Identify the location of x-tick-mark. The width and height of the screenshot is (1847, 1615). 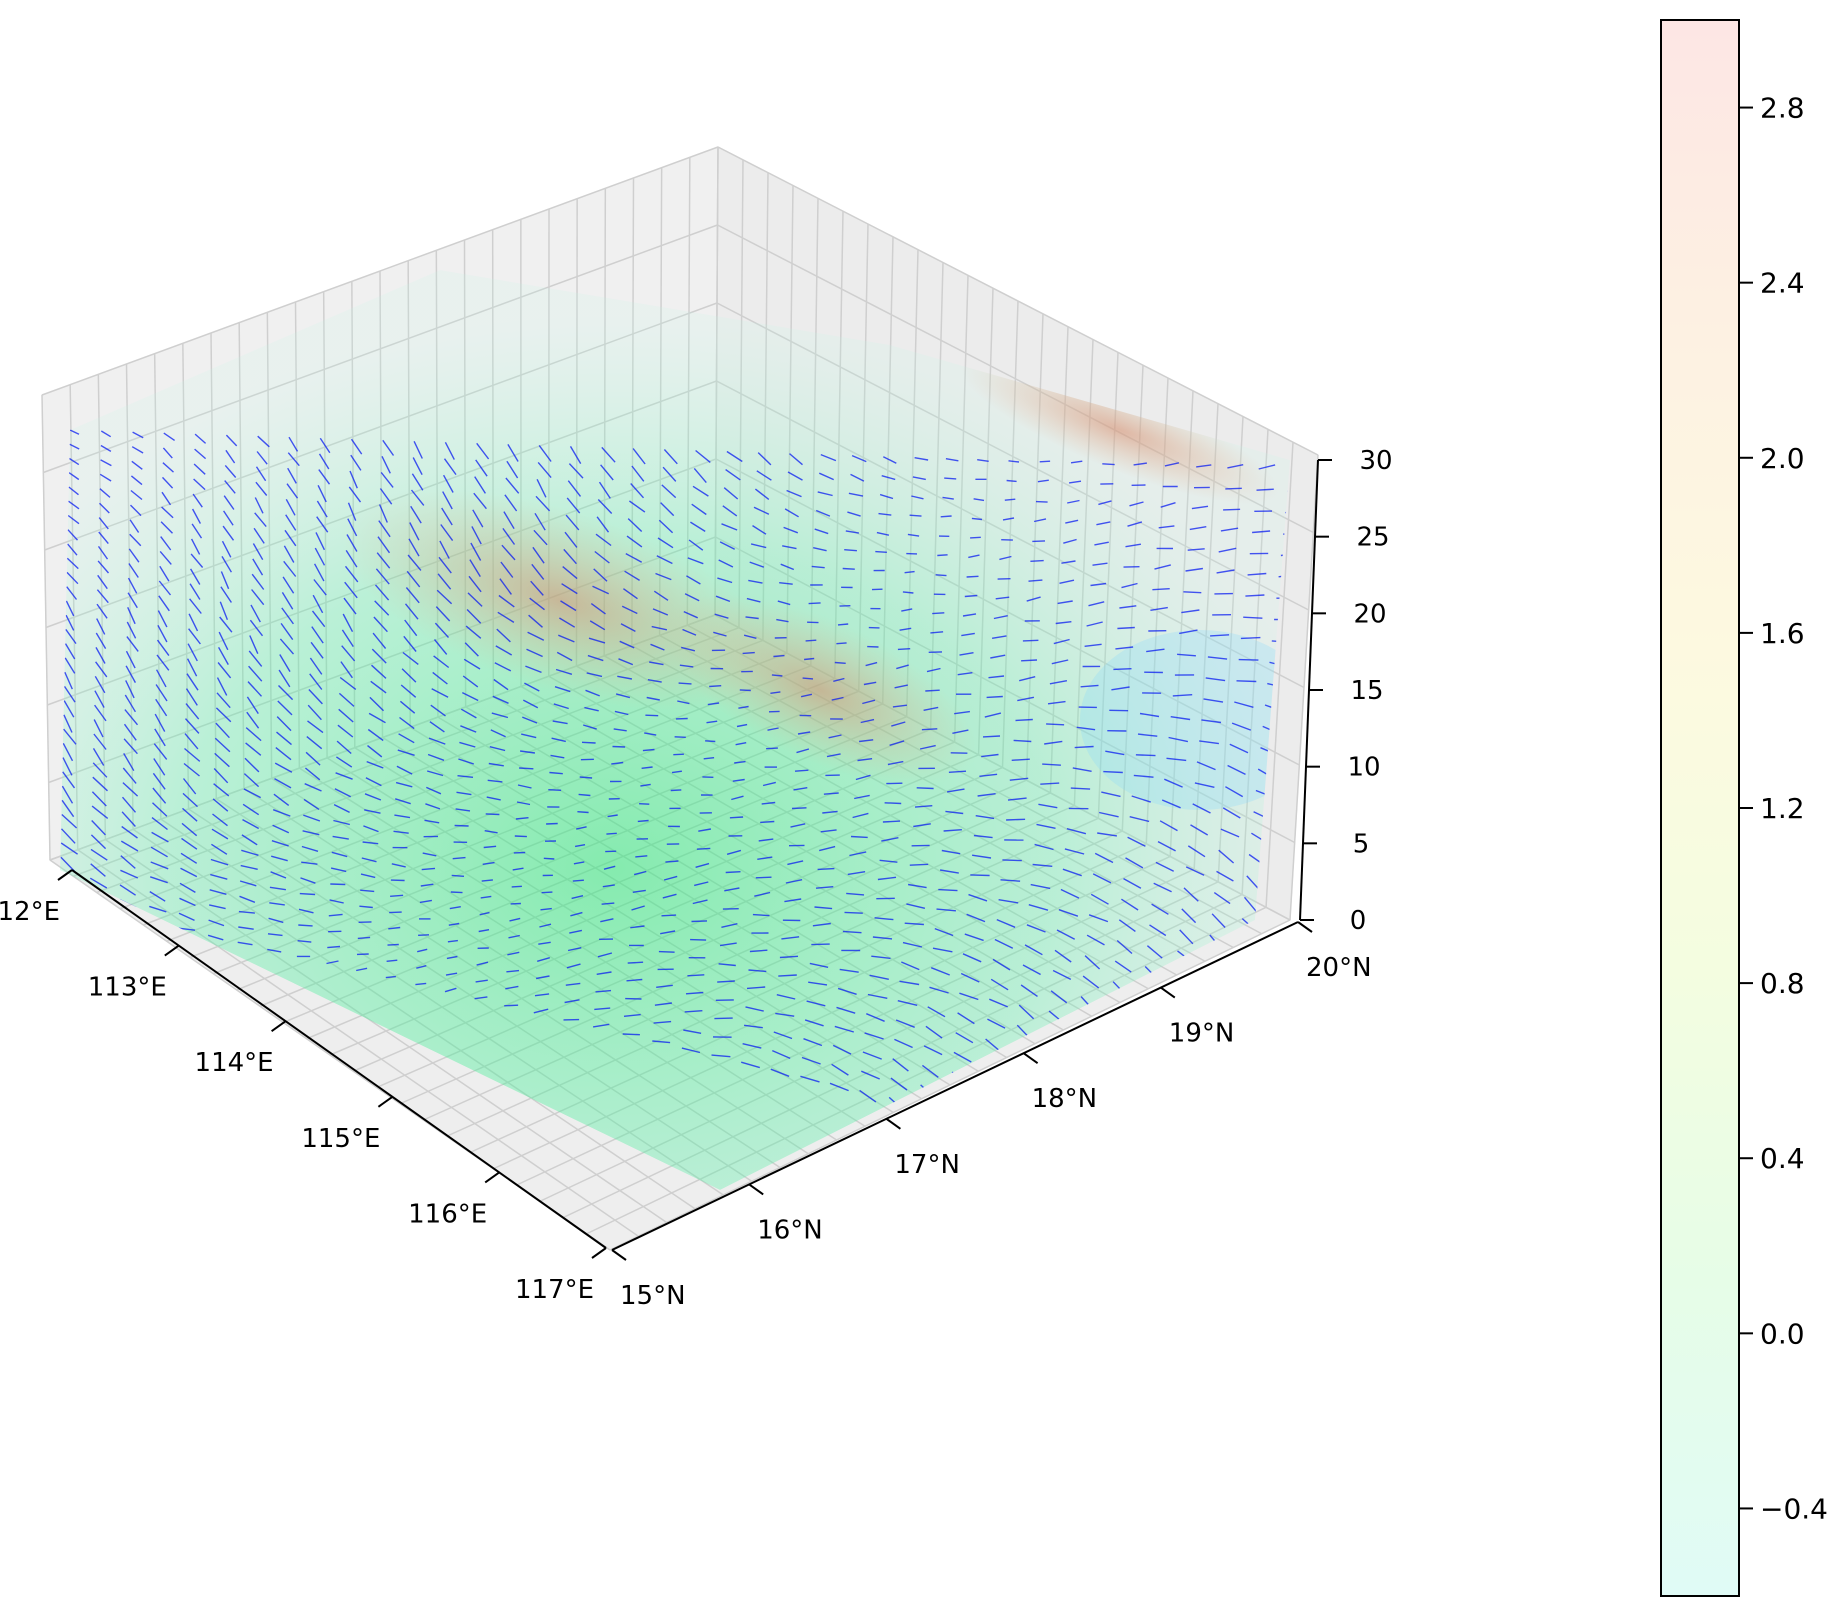
(492, 1177).